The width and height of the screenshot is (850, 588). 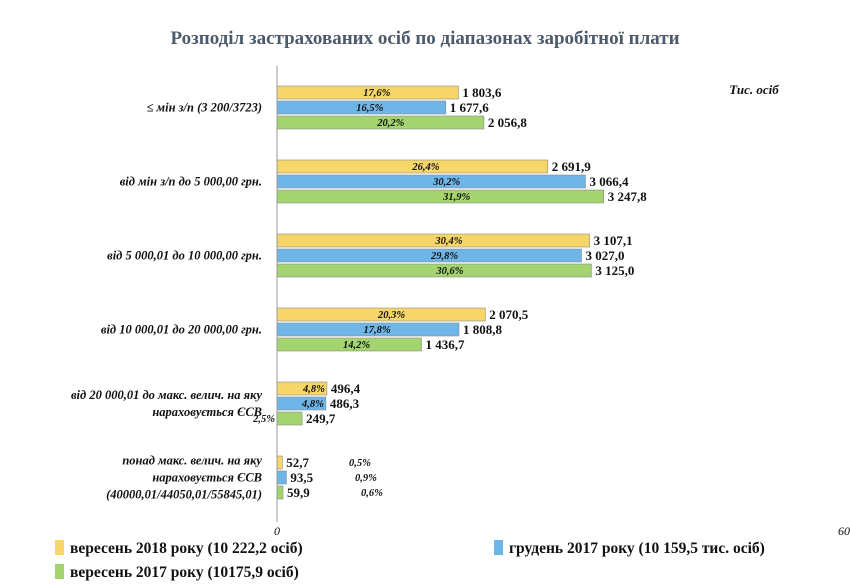 What do you see at coordinates (376, 93) in the screenshot?
I see `share-label: 17,6%` at bounding box center [376, 93].